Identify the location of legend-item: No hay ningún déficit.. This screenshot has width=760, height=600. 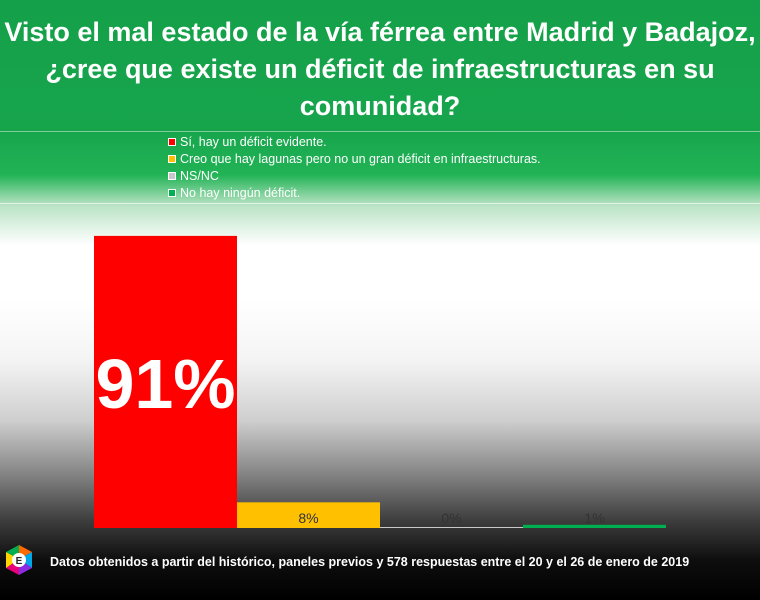
(354, 192).